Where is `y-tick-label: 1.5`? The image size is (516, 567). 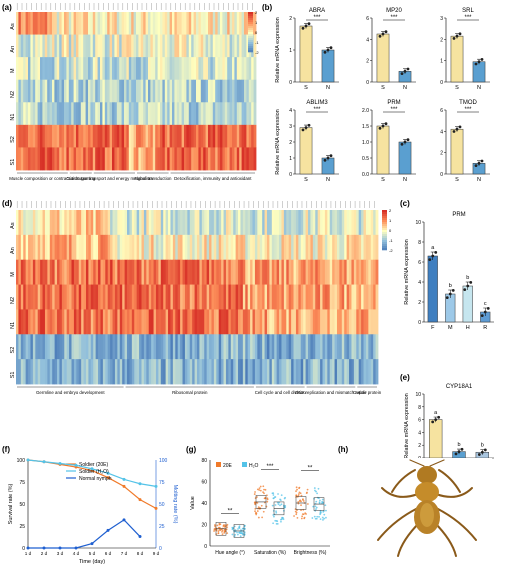 y-tick-label: 1.5 is located at coordinates (365, 127).